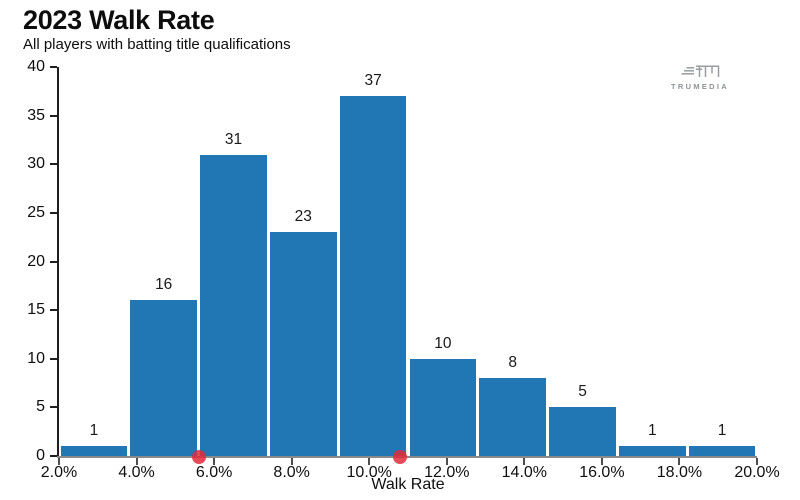 The width and height of the screenshot is (800, 500). I want to click on y-axis-tick-label: 5, so click(40, 407).